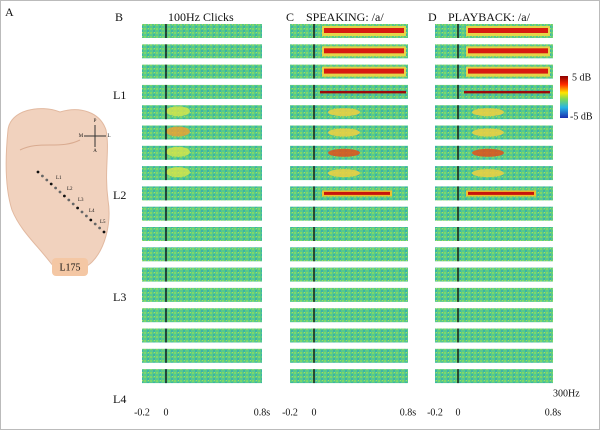 Image resolution: width=600 pixels, height=430 pixels. I want to click on sulcus, so click(50, 145).